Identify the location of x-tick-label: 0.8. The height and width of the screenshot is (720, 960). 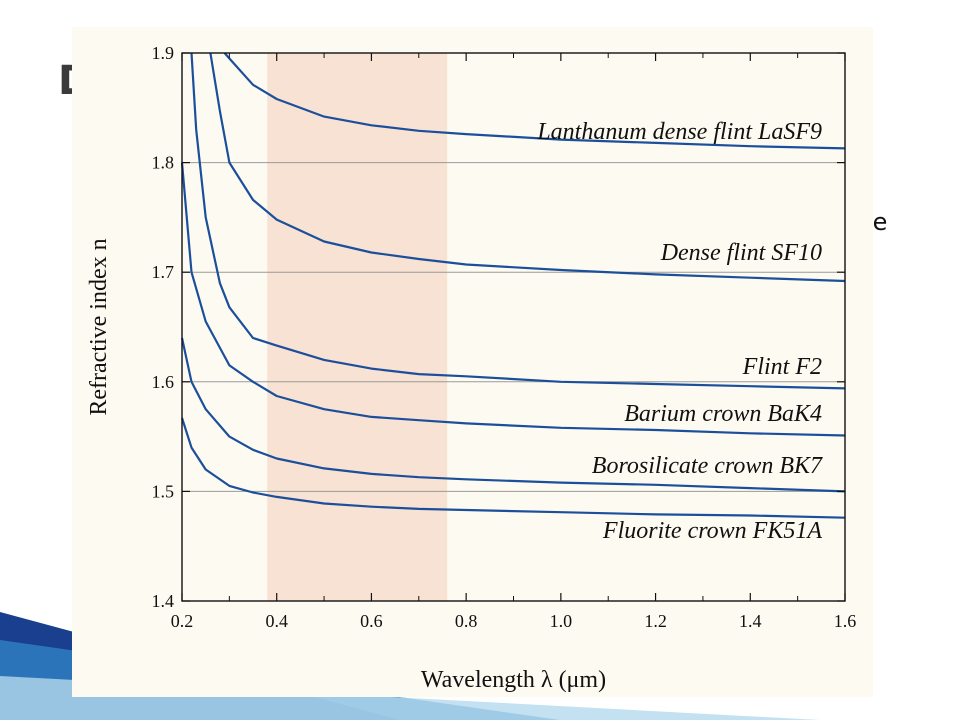
(466, 621).